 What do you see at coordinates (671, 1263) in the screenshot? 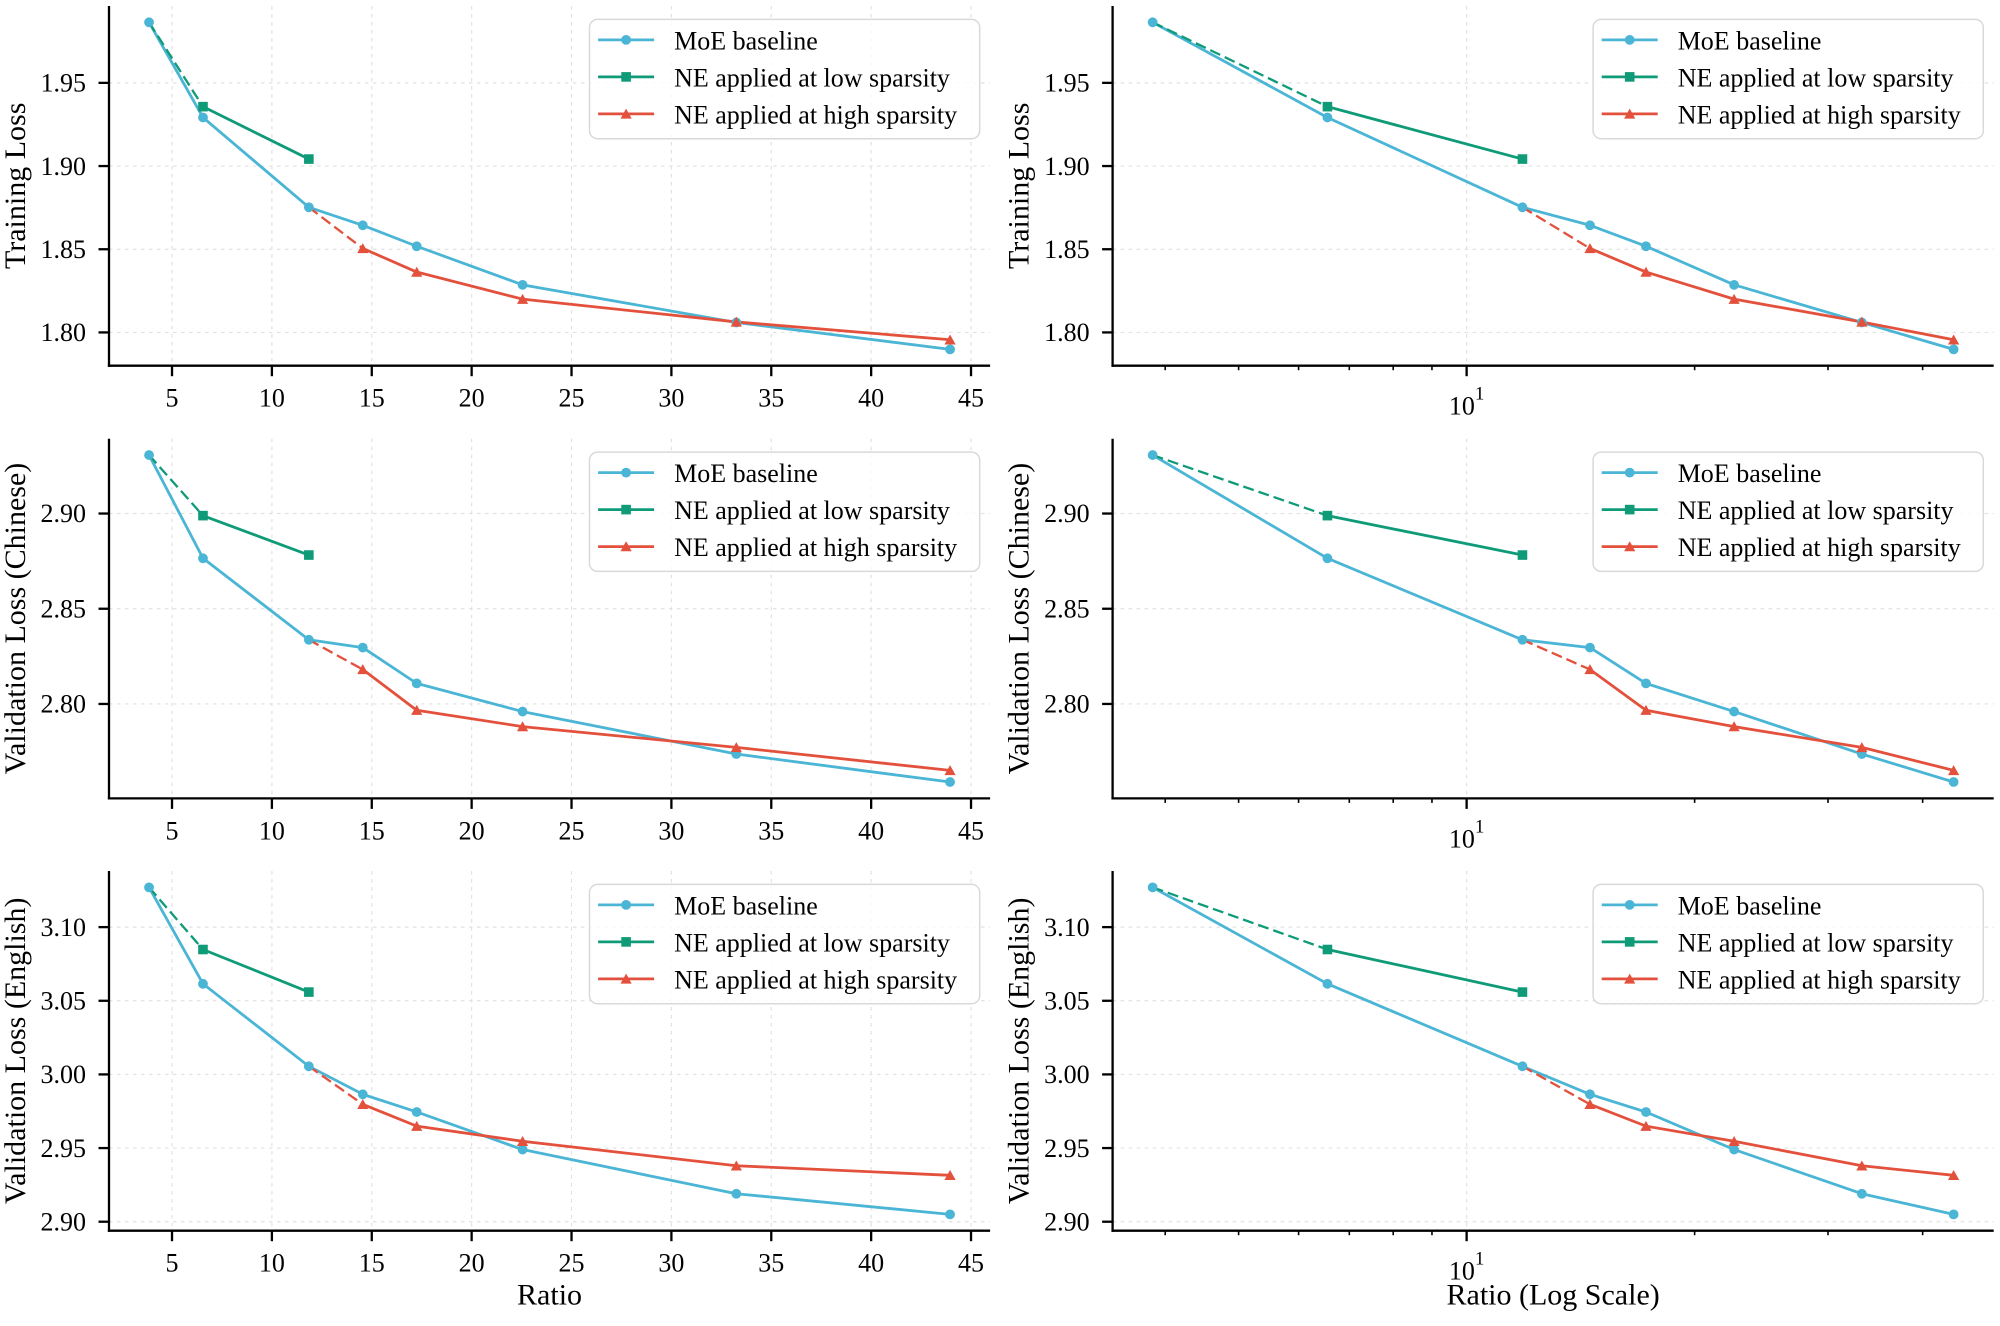
I see `x-tick-label: 30` at bounding box center [671, 1263].